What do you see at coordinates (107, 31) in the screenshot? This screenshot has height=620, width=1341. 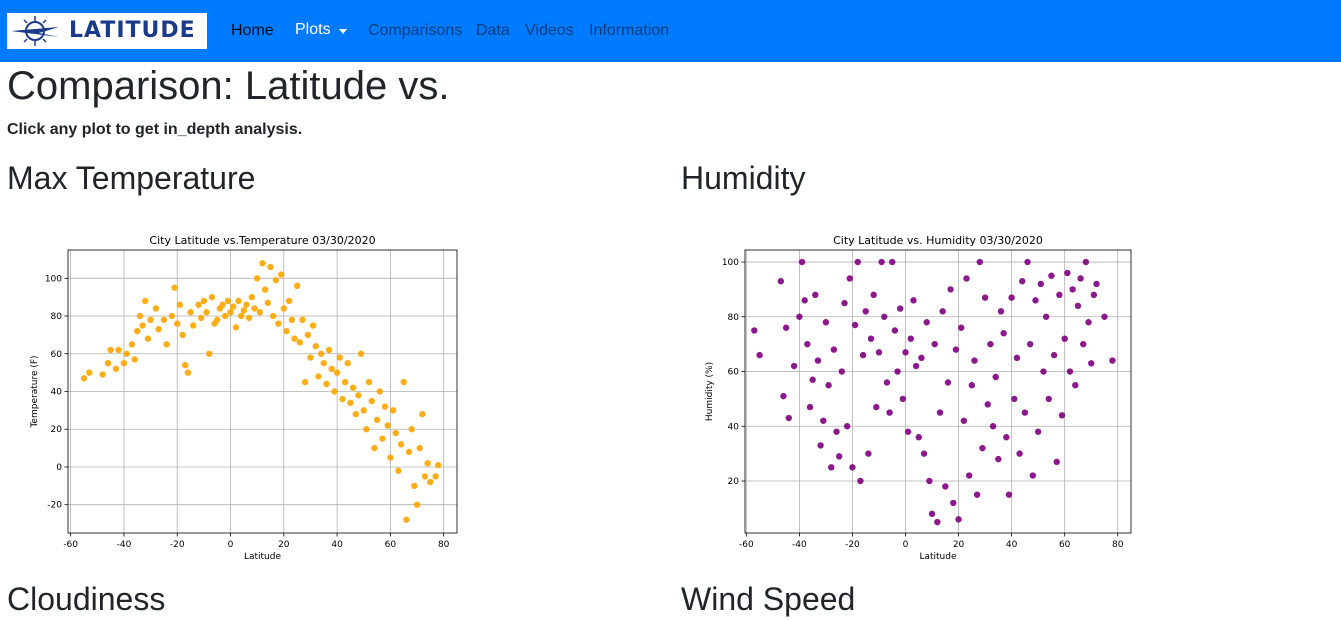 I see `brand-logo: LATITUDE` at bounding box center [107, 31].